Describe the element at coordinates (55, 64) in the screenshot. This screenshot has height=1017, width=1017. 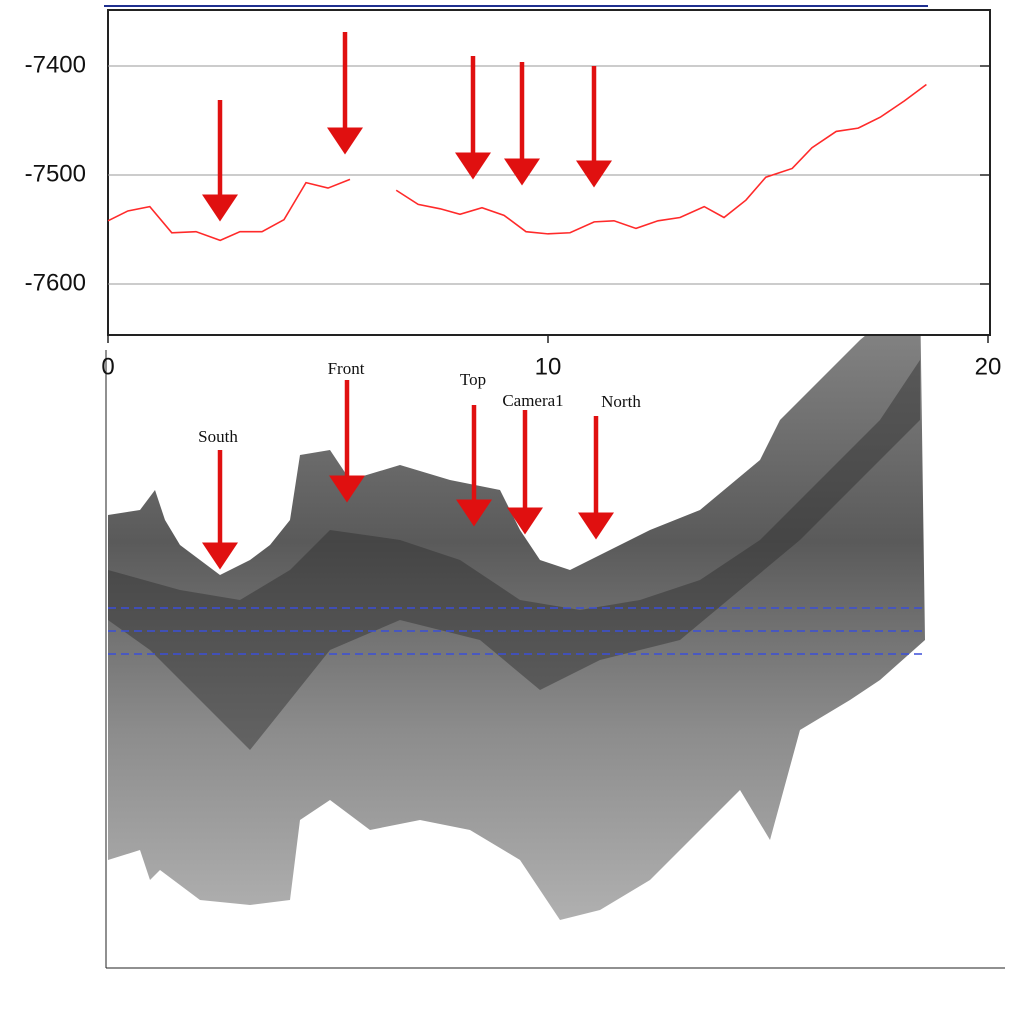
I see `y-tick-label: -7400` at that location.